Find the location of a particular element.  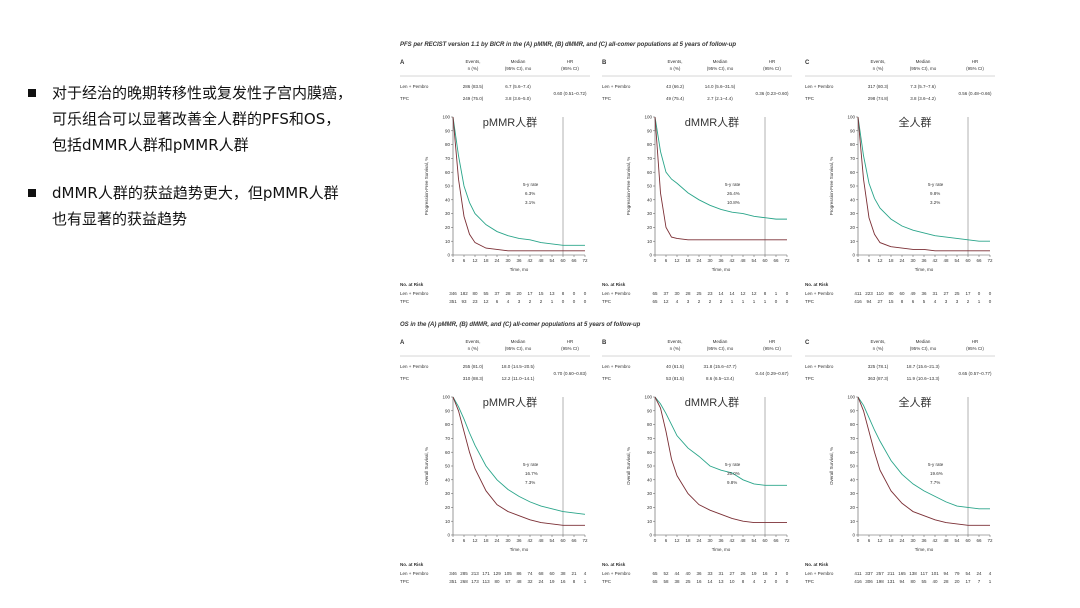

five-year-rate: 7.3% is located at coordinates (530, 482).